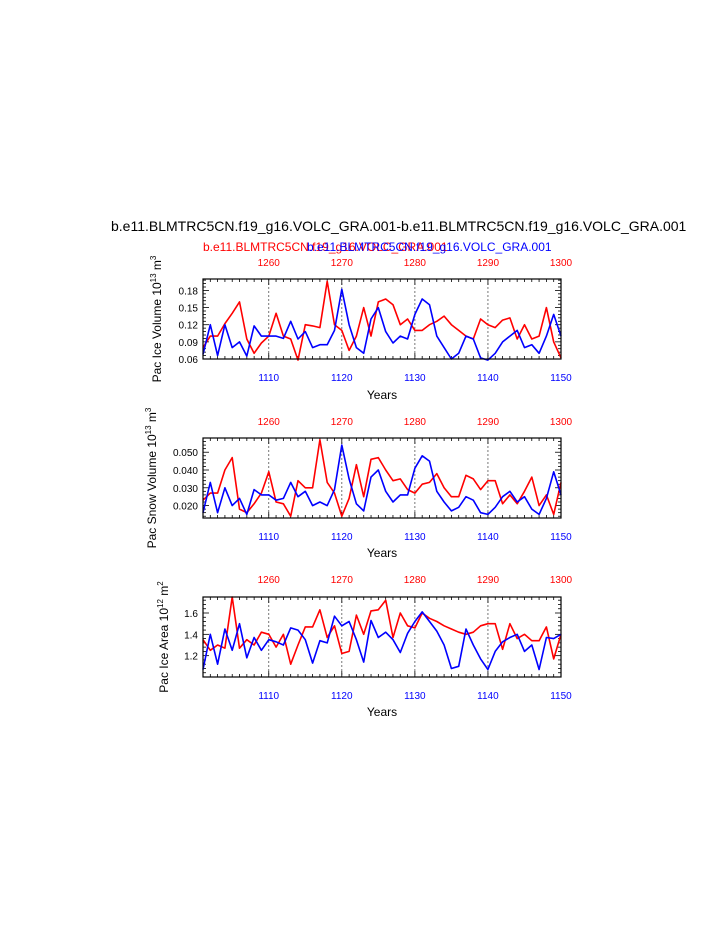 The width and height of the screenshot is (723, 935). I want to click on subtitle-blue: b.e11.BLMTRC5CN.f19_g16.VOLC_GRA.001, so click(429, 247).